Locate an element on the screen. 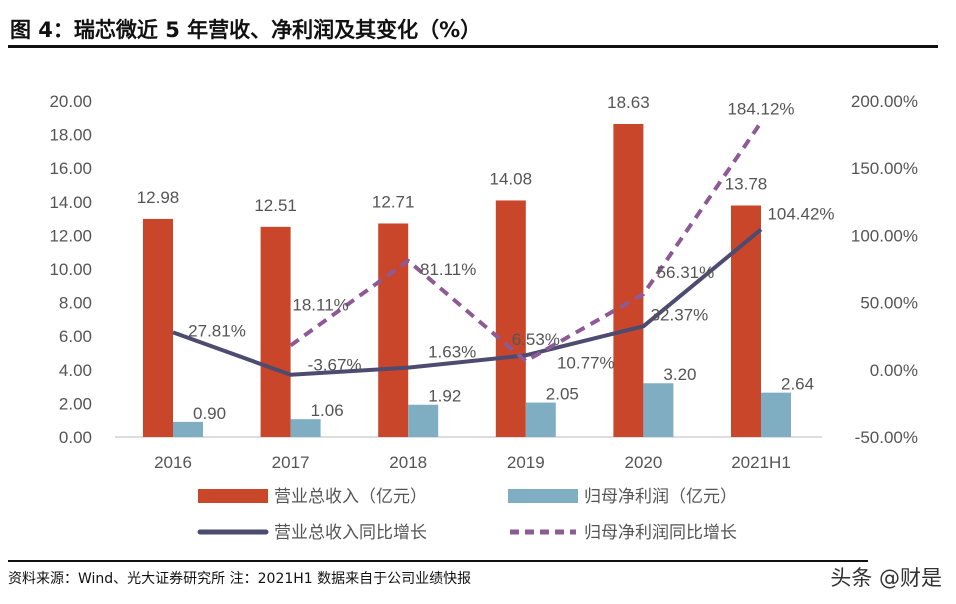  revenue-data-label: 12.71 is located at coordinates (393, 201).